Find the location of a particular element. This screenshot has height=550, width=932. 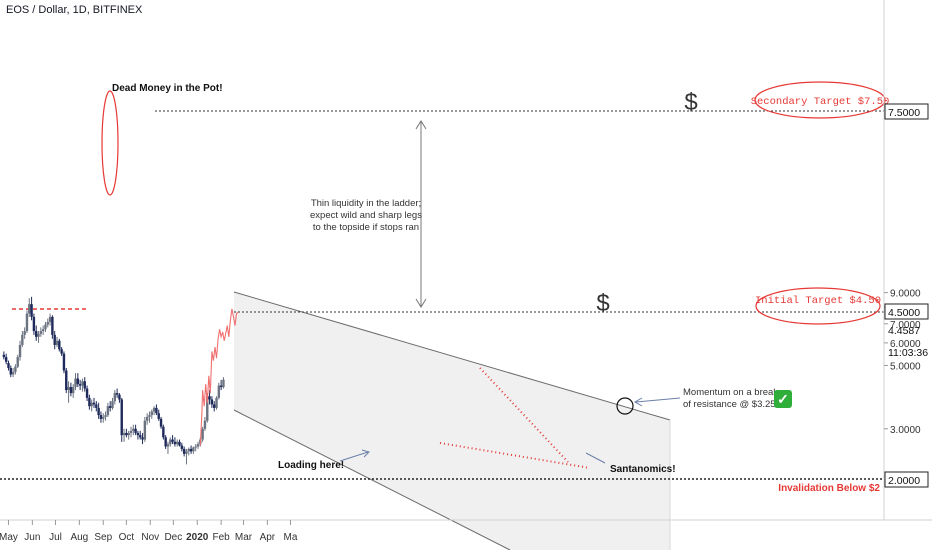

time-axis: May Jun Jul Aug Sep Oct Nov Dec 2020 Feb Mar Apr Ma is located at coordinates (149, 531).